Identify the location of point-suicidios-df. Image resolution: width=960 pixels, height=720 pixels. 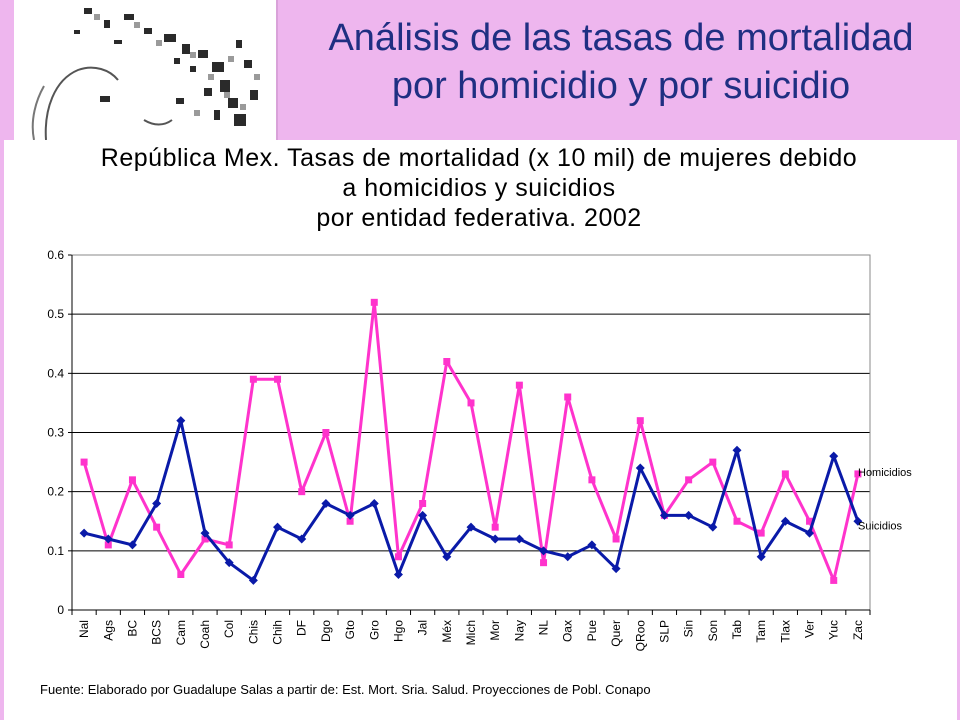
(302, 539).